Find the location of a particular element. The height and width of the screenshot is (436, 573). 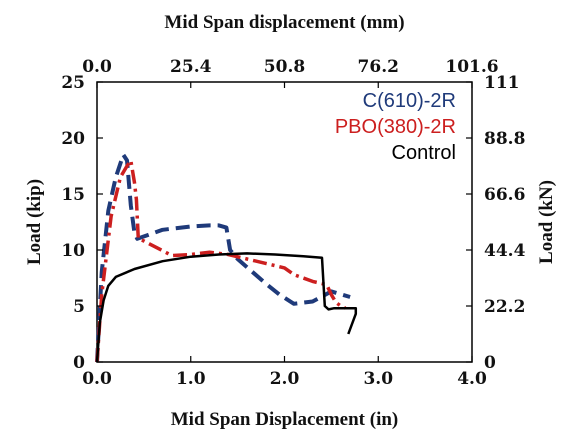

x-tick-label: 4.0 is located at coordinates (472, 379).